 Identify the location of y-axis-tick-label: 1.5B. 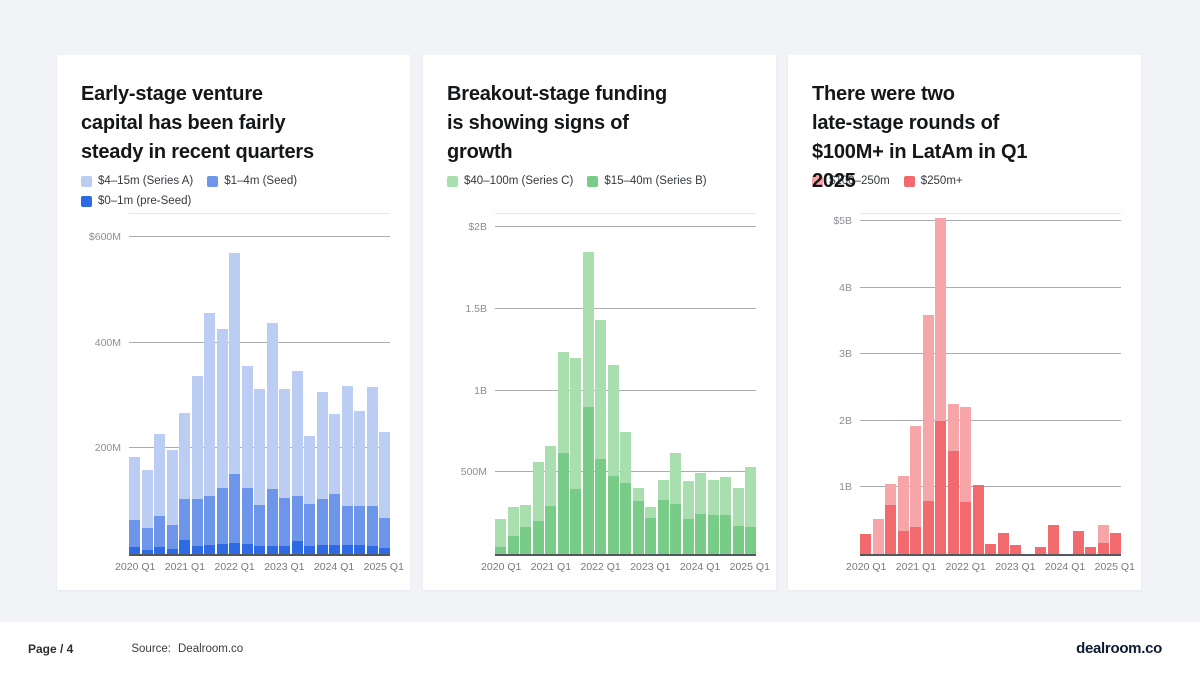
(476, 309).